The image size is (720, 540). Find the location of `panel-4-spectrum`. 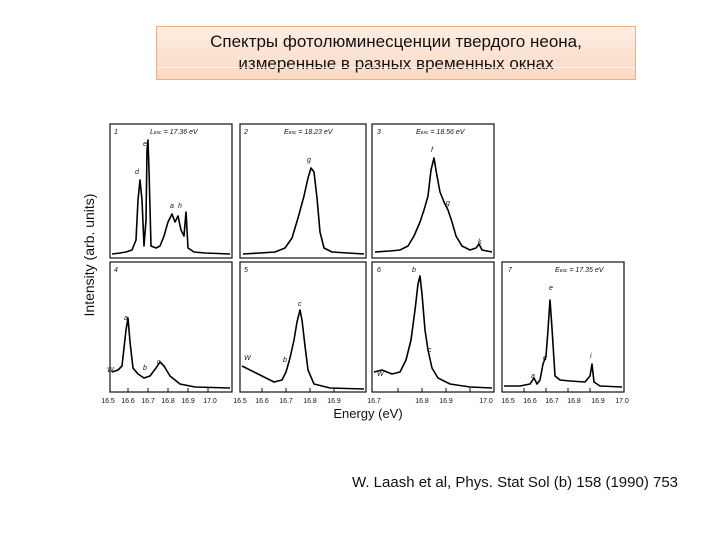

panel-4-spectrum is located at coordinates (171, 353).